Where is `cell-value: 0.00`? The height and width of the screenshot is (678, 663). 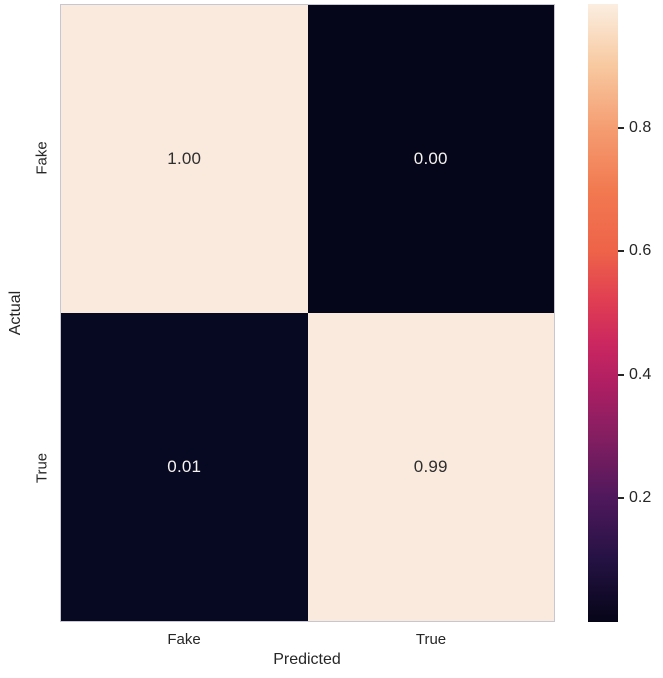
cell-value: 0.00 is located at coordinates (430, 158).